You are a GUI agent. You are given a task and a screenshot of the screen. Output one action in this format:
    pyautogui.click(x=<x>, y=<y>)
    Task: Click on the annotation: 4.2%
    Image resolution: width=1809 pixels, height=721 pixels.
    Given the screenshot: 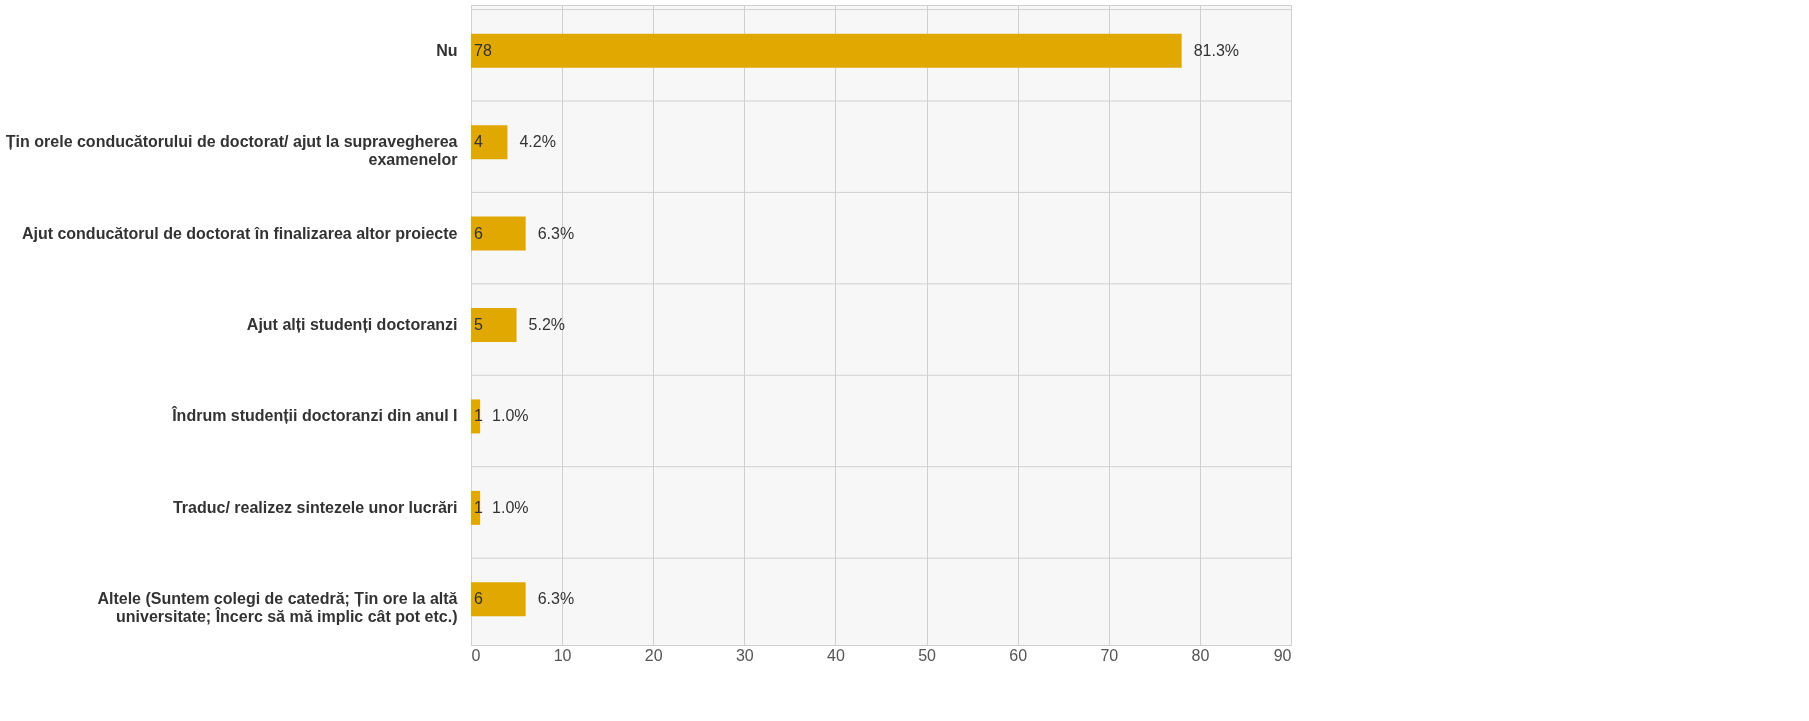 What is the action you would take?
    pyautogui.click(x=537, y=142)
    